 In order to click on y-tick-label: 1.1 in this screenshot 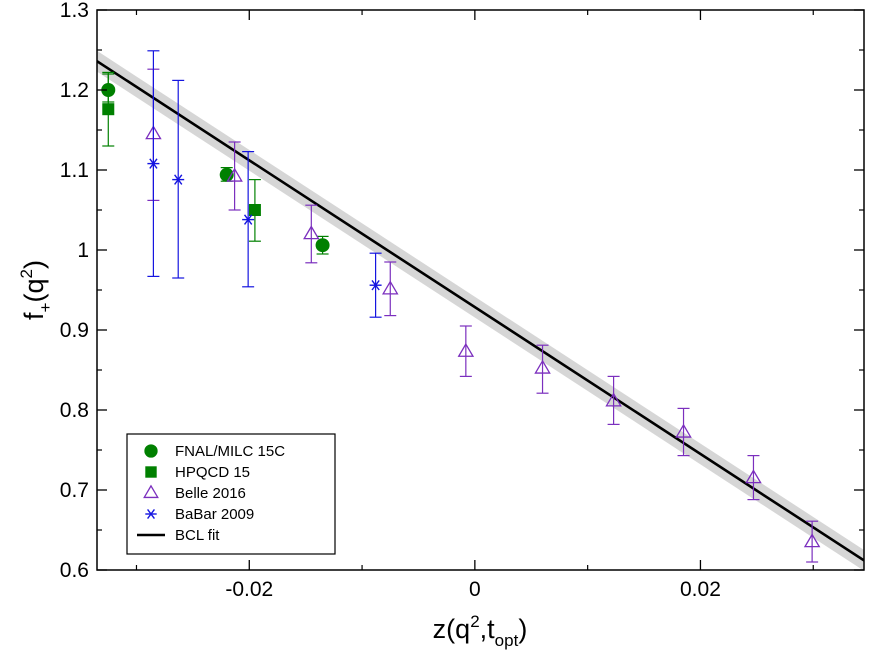, I will do `click(74, 170)`.